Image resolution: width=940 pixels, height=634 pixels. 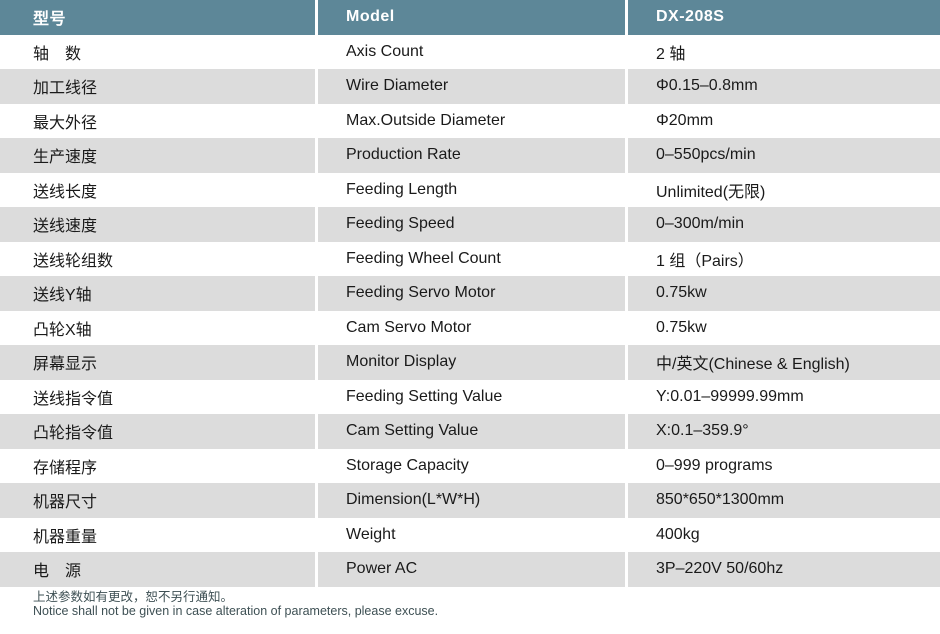 I want to click on footnote-line-zh: 上述参数如有更改，恕不另行通知。, so click(x=133, y=596).